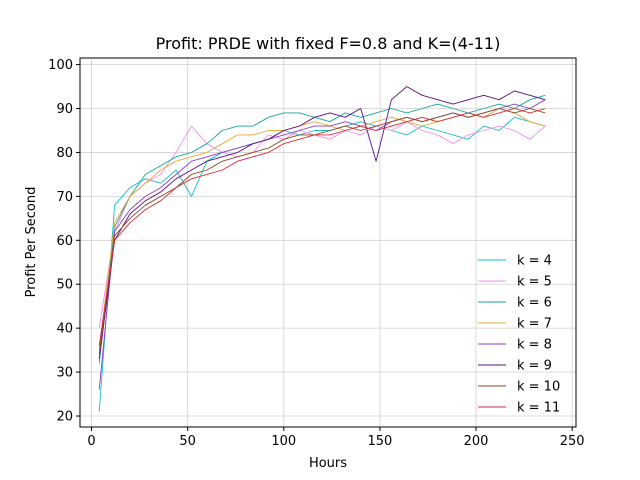  Describe the element at coordinates (379, 441) in the screenshot. I see `x-tick-label: 150` at that location.